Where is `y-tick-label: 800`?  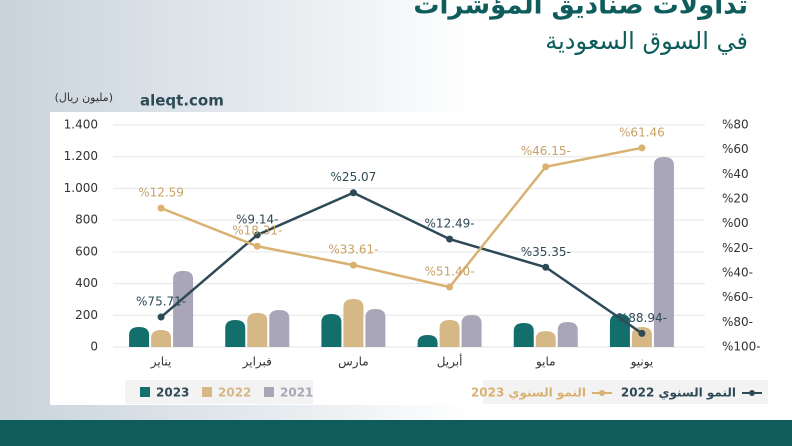
y-tick-label: 800 is located at coordinates (86, 220).